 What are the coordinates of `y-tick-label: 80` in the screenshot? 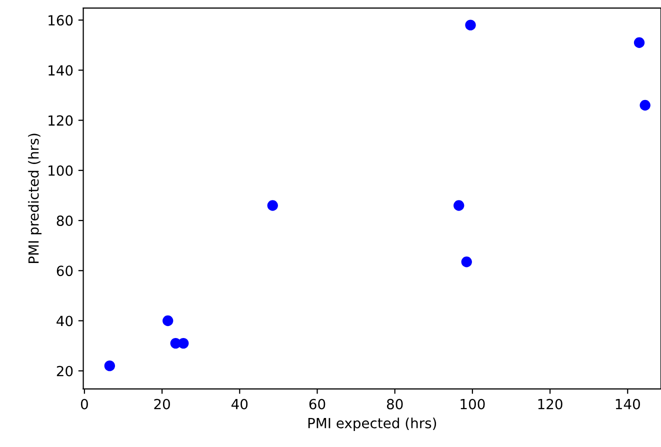 It's located at (64, 220).